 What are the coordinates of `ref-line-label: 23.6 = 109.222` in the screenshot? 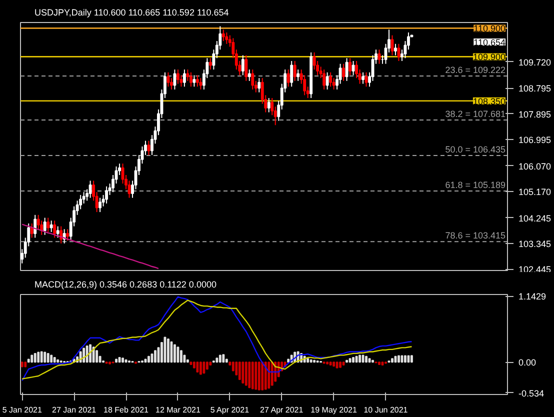 It's located at (475, 70).